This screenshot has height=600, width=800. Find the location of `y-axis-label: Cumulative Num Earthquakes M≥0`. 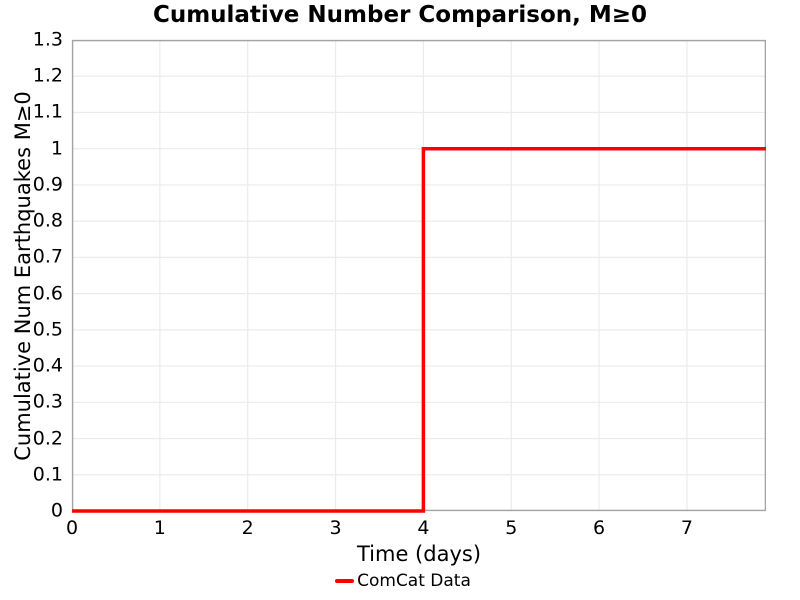

y-axis-label: Cumulative Num Earthquakes M≥0 is located at coordinates (23, 276).